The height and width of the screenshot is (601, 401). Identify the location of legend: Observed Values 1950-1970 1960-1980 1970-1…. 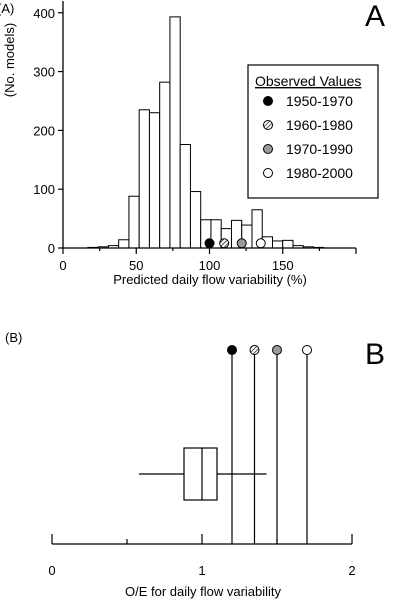
(313, 131).